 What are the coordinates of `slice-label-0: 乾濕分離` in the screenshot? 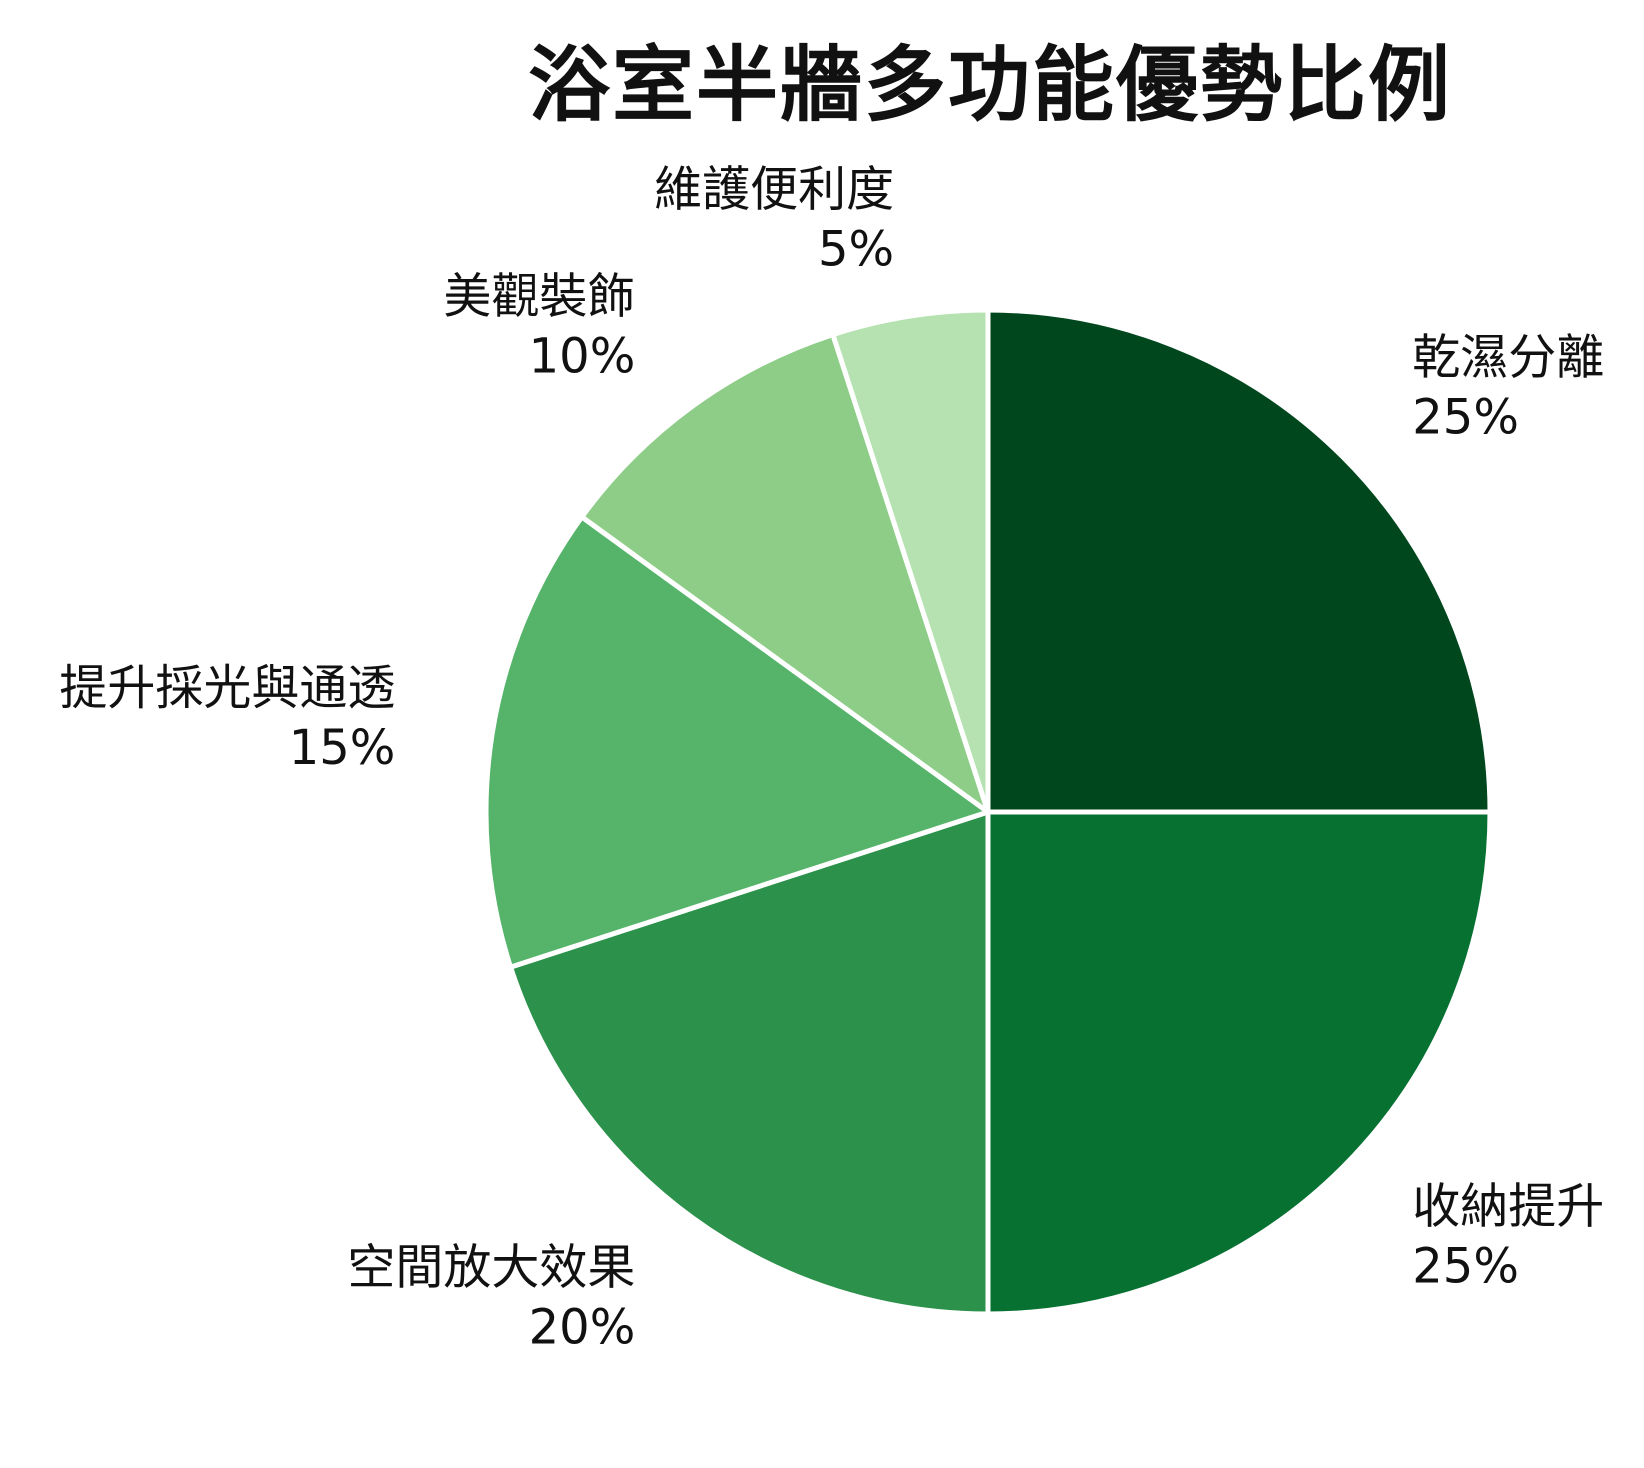 It's located at (1508, 358).